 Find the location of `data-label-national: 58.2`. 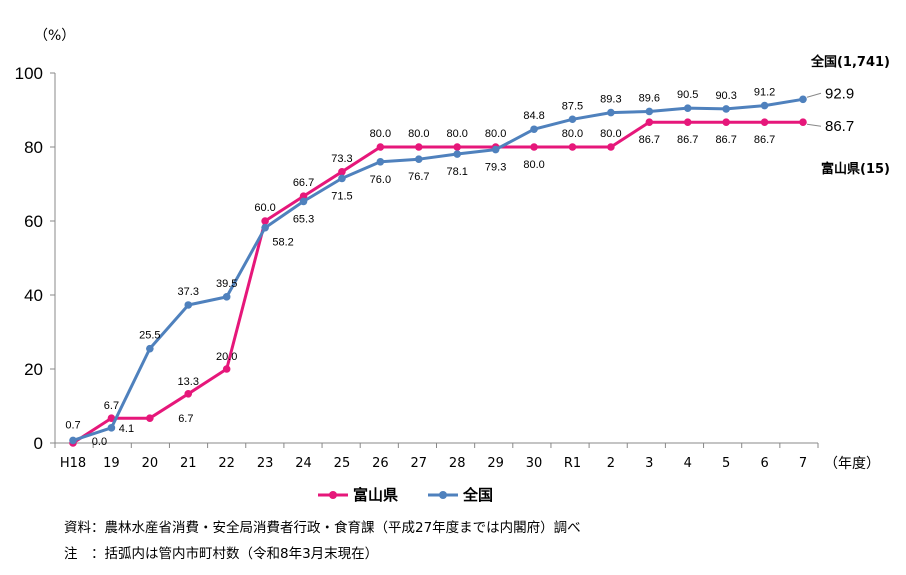

data-label-national: 58.2 is located at coordinates (282, 243).